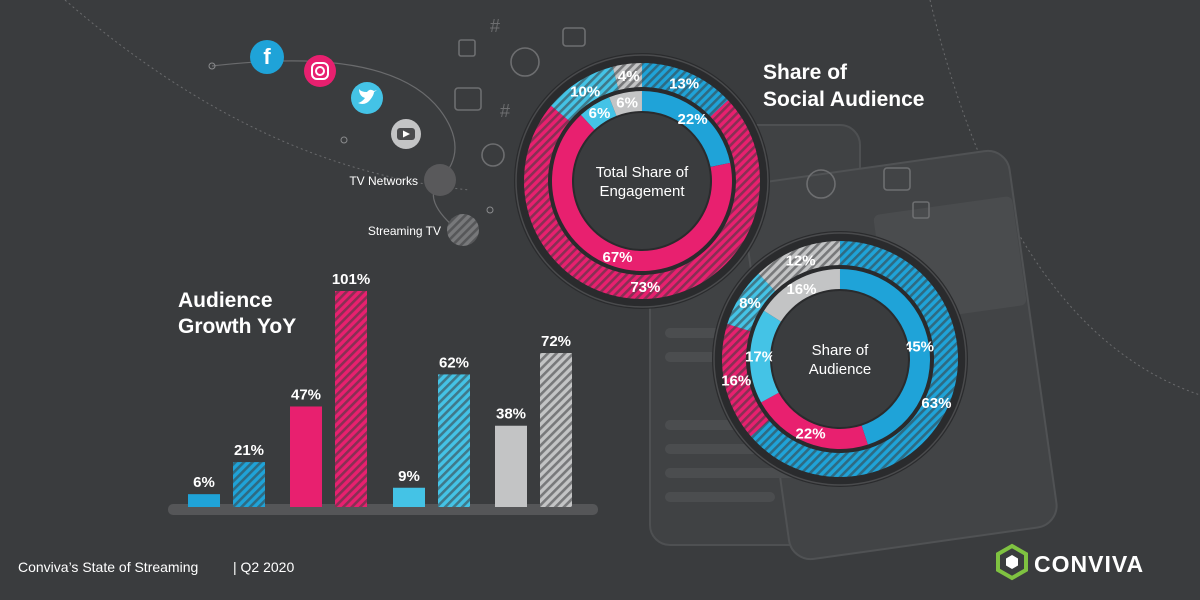  Describe the element at coordinates (684, 84) in the screenshot. I see `donut-outer-label: 13%` at that location.